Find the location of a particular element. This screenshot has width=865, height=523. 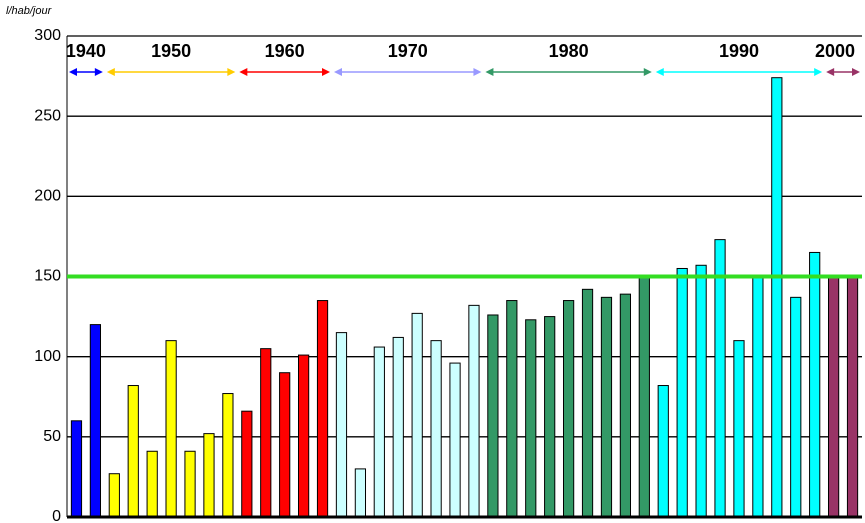

y-tick-label: 300 is located at coordinates (47, 35).